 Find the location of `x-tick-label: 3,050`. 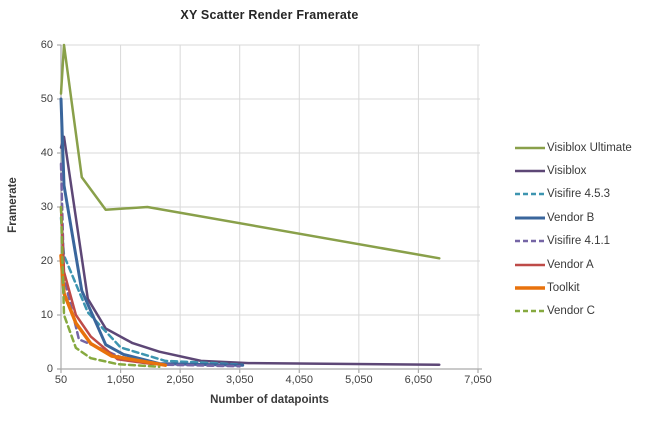

x-tick-label: 3,050 is located at coordinates (239, 380).